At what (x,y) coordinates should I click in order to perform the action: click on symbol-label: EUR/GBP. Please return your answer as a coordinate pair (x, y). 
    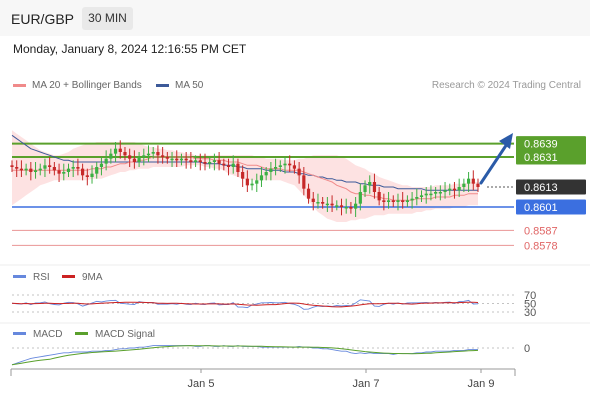
    Looking at the image, I should click on (43, 19).